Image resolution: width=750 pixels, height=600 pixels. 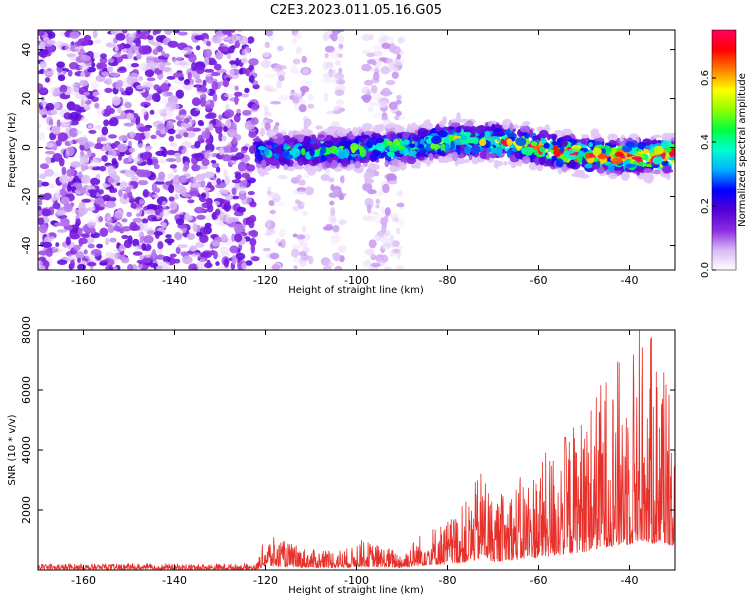 I want to click on snr-xtick-label: -80, so click(x=448, y=580).